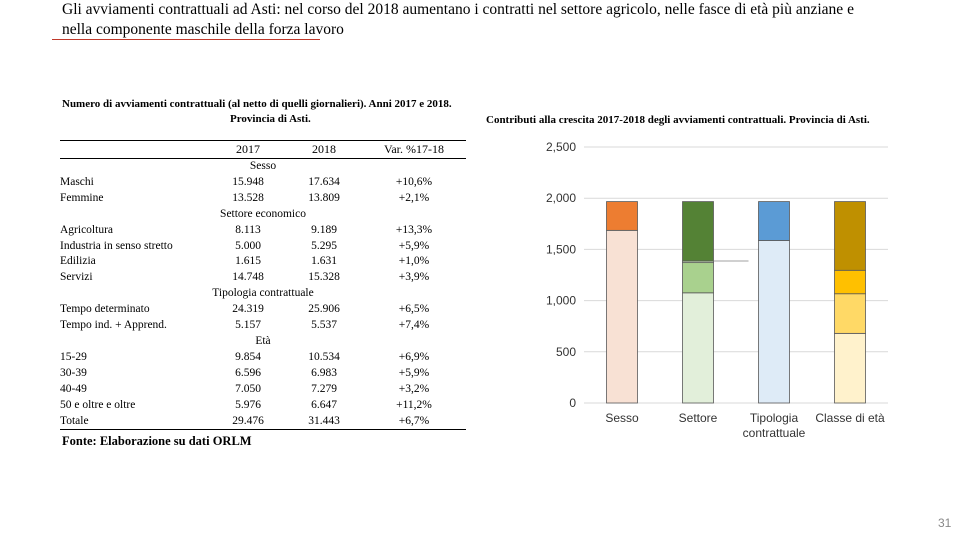  Describe the element at coordinates (246, 181) in the screenshot. I see `table-row: Maschi 15.948 17.634 +10,6%` at that location.